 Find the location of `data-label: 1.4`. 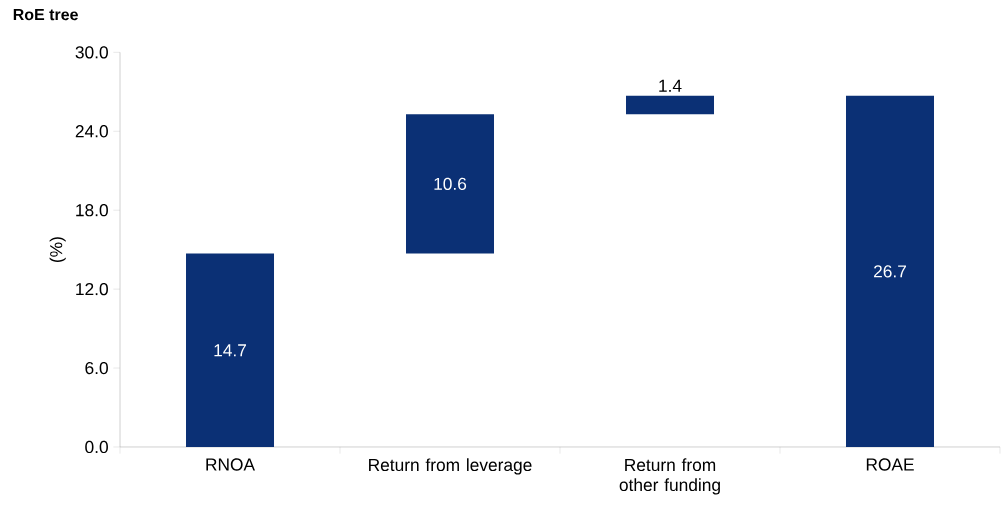

data-label: 1.4 is located at coordinates (670, 85).